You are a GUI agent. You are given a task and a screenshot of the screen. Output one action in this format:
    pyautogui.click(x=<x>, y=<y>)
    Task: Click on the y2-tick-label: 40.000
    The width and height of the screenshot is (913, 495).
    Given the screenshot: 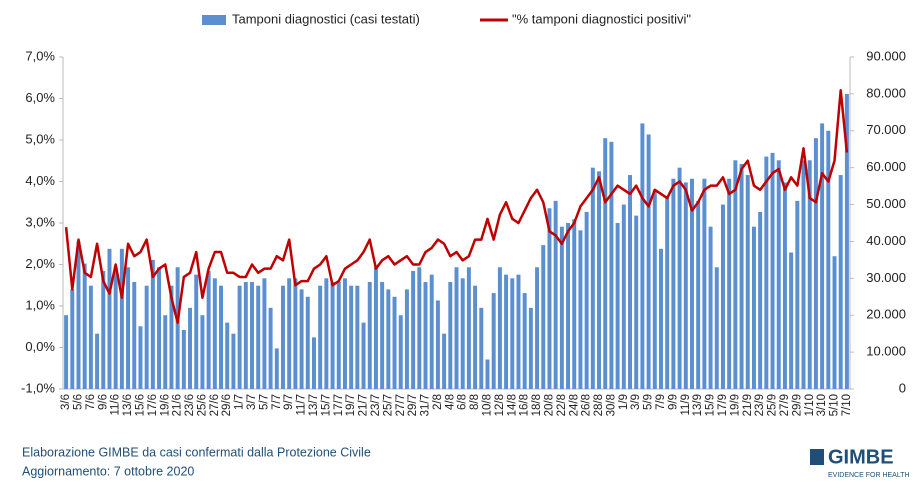 What is the action you would take?
    pyautogui.click(x=886, y=240)
    